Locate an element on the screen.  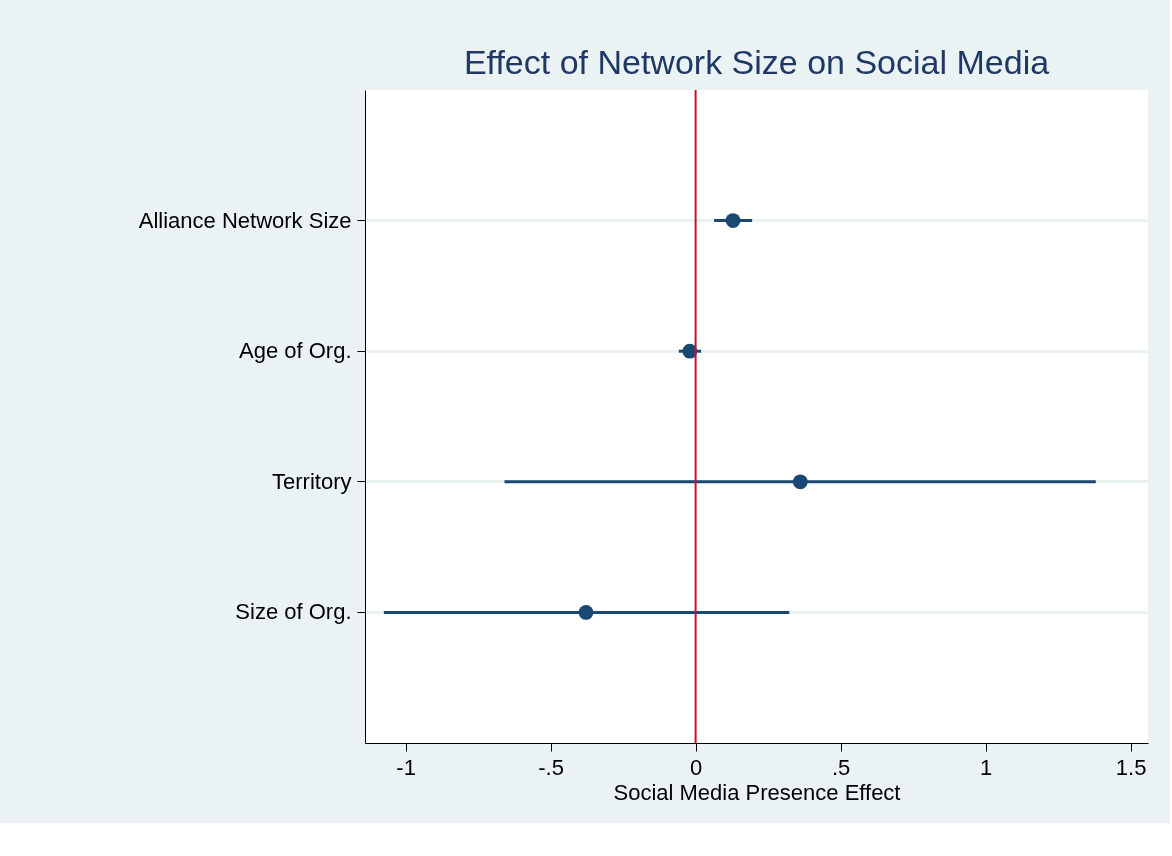
x-tick-label: -1 is located at coordinates (406, 767).